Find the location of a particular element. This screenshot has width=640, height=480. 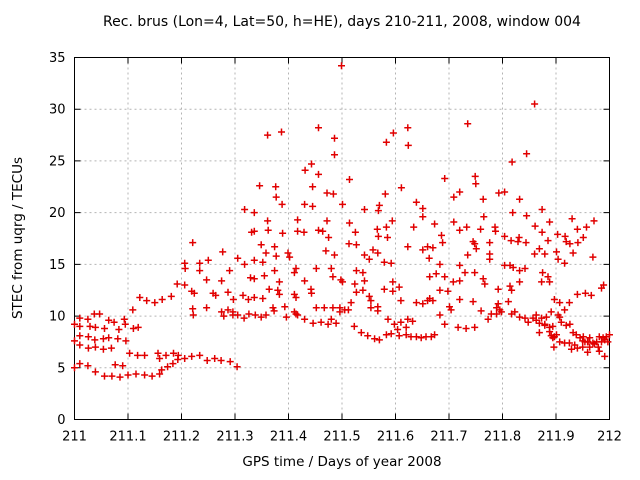

x-tick-label: 211.2 is located at coordinates (181, 437).